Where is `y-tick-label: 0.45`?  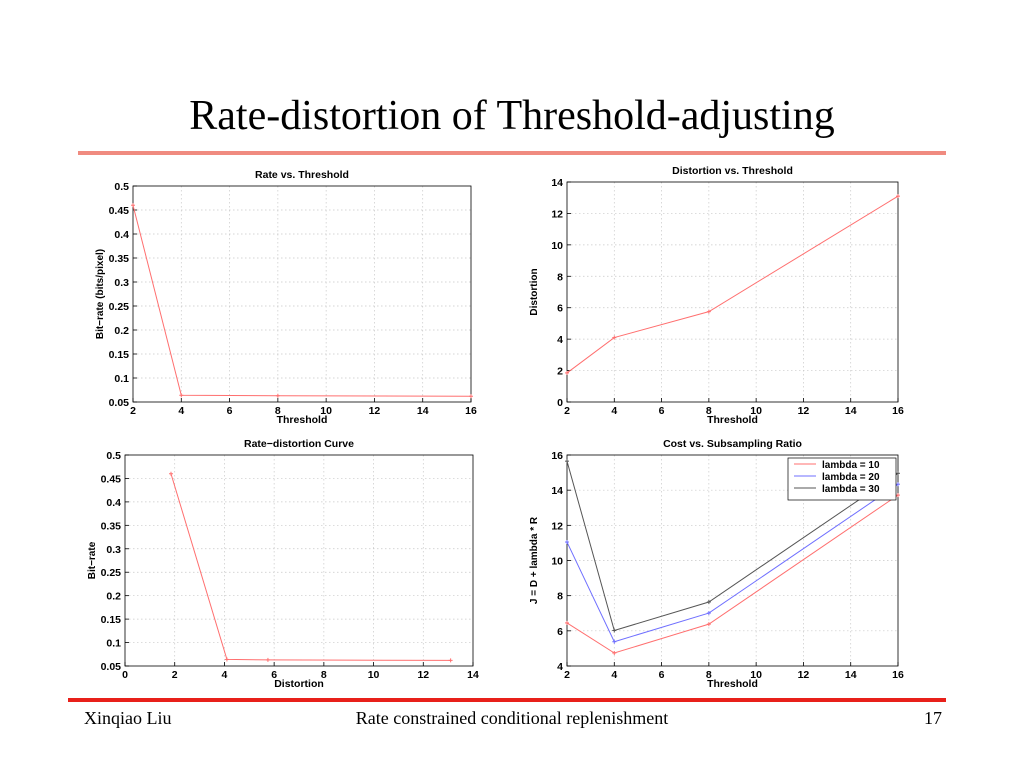 y-tick-label: 0.45 is located at coordinates (119, 211).